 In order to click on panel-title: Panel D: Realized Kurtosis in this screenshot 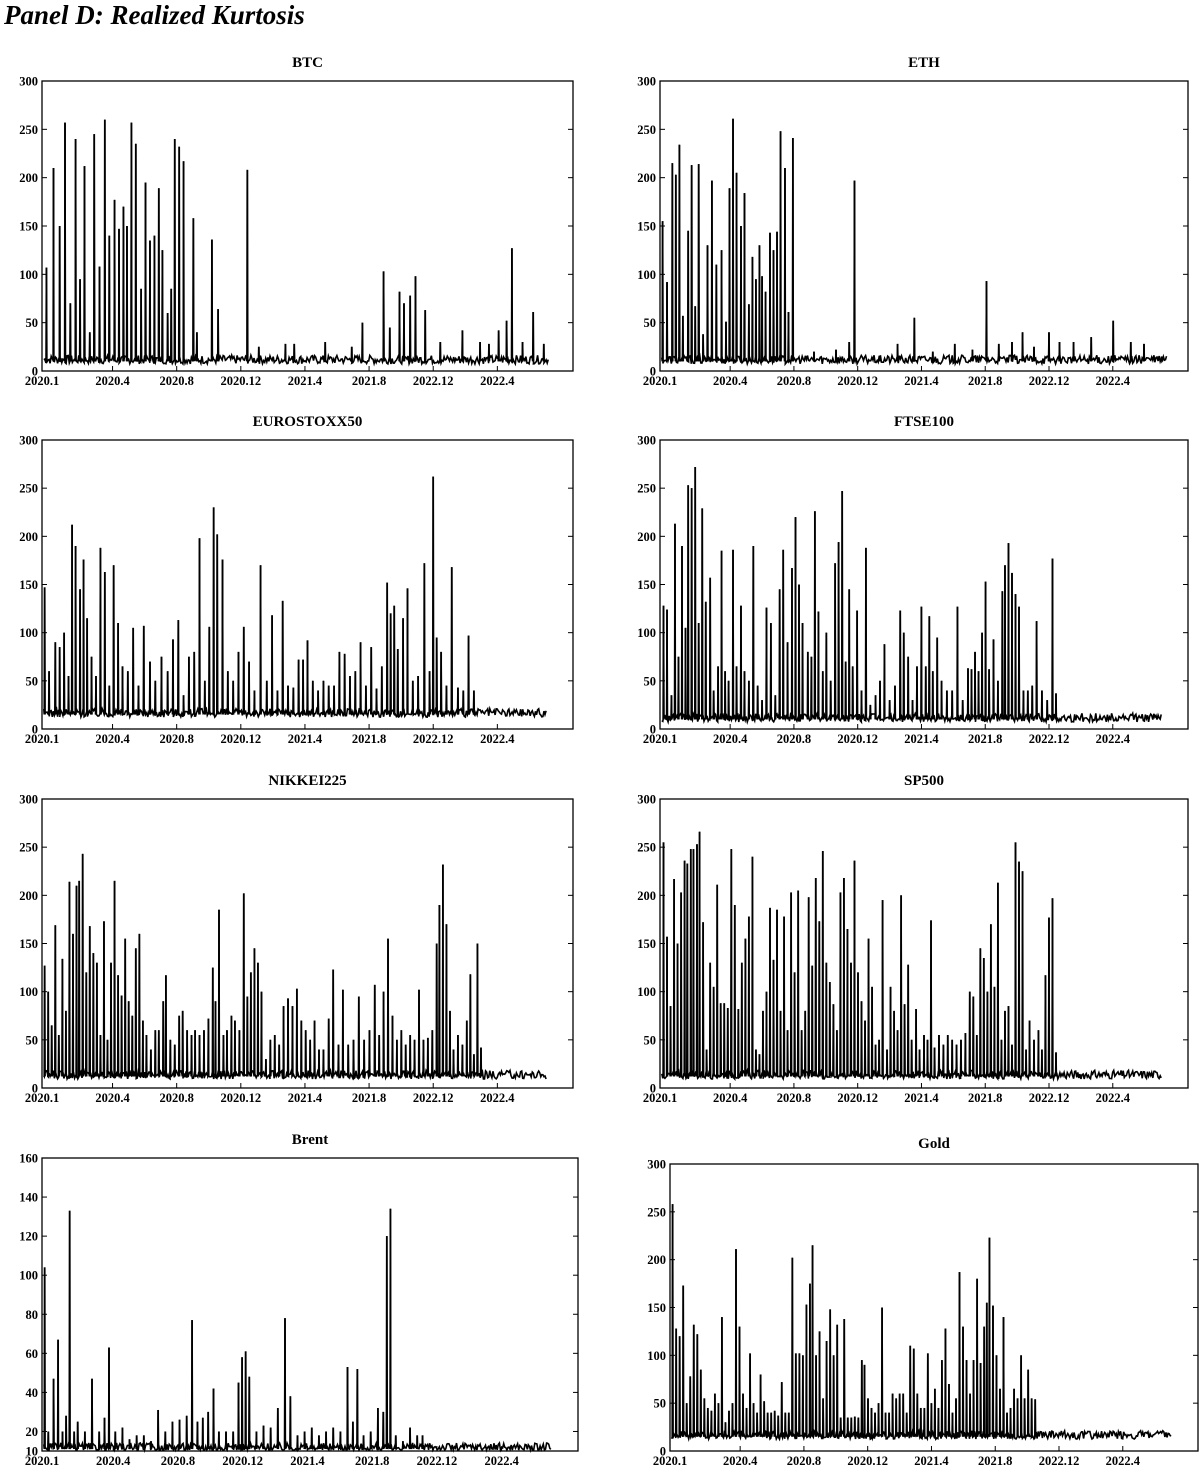, I will do `click(154, 15)`.